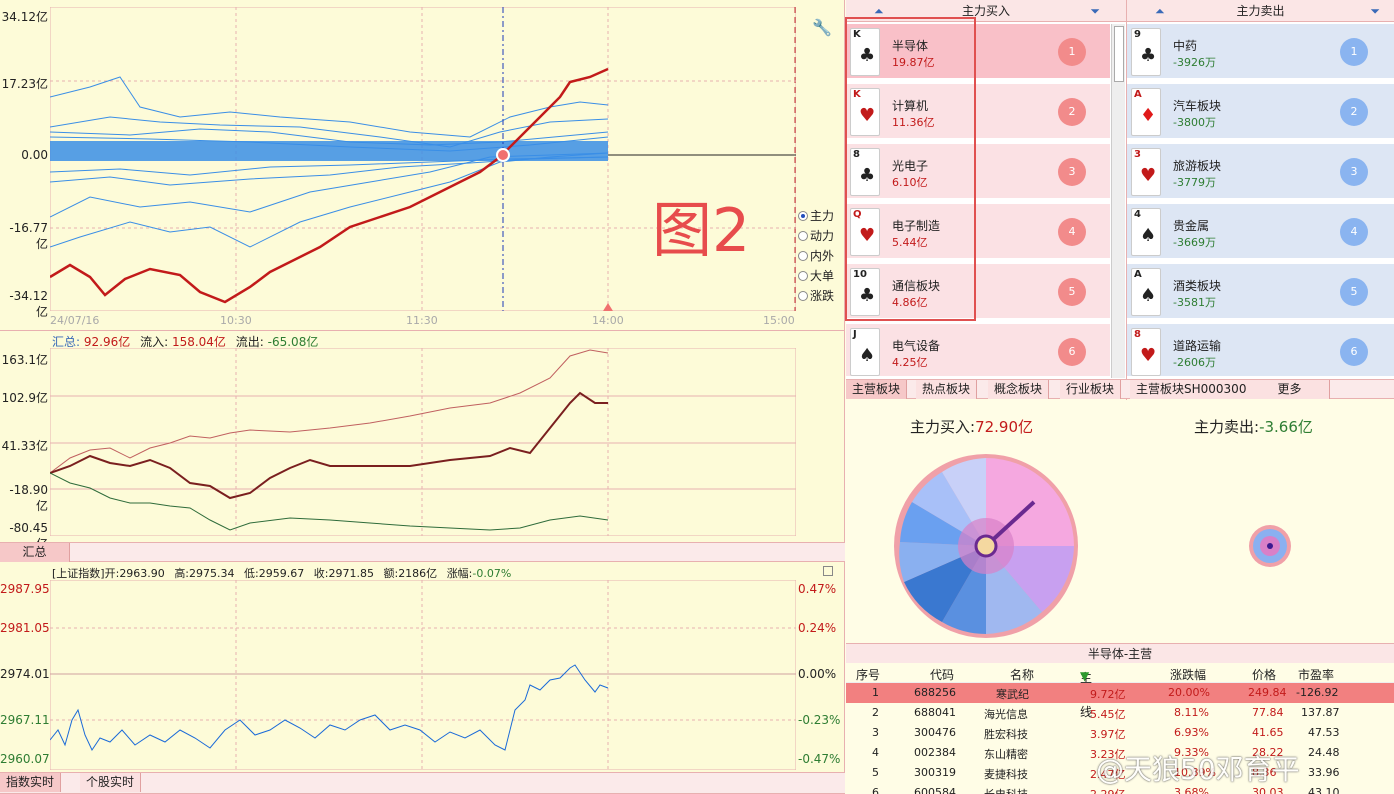  What do you see at coordinates (985, 11) in the screenshot?
I see `buy-title: 主力买入` at bounding box center [985, 11].